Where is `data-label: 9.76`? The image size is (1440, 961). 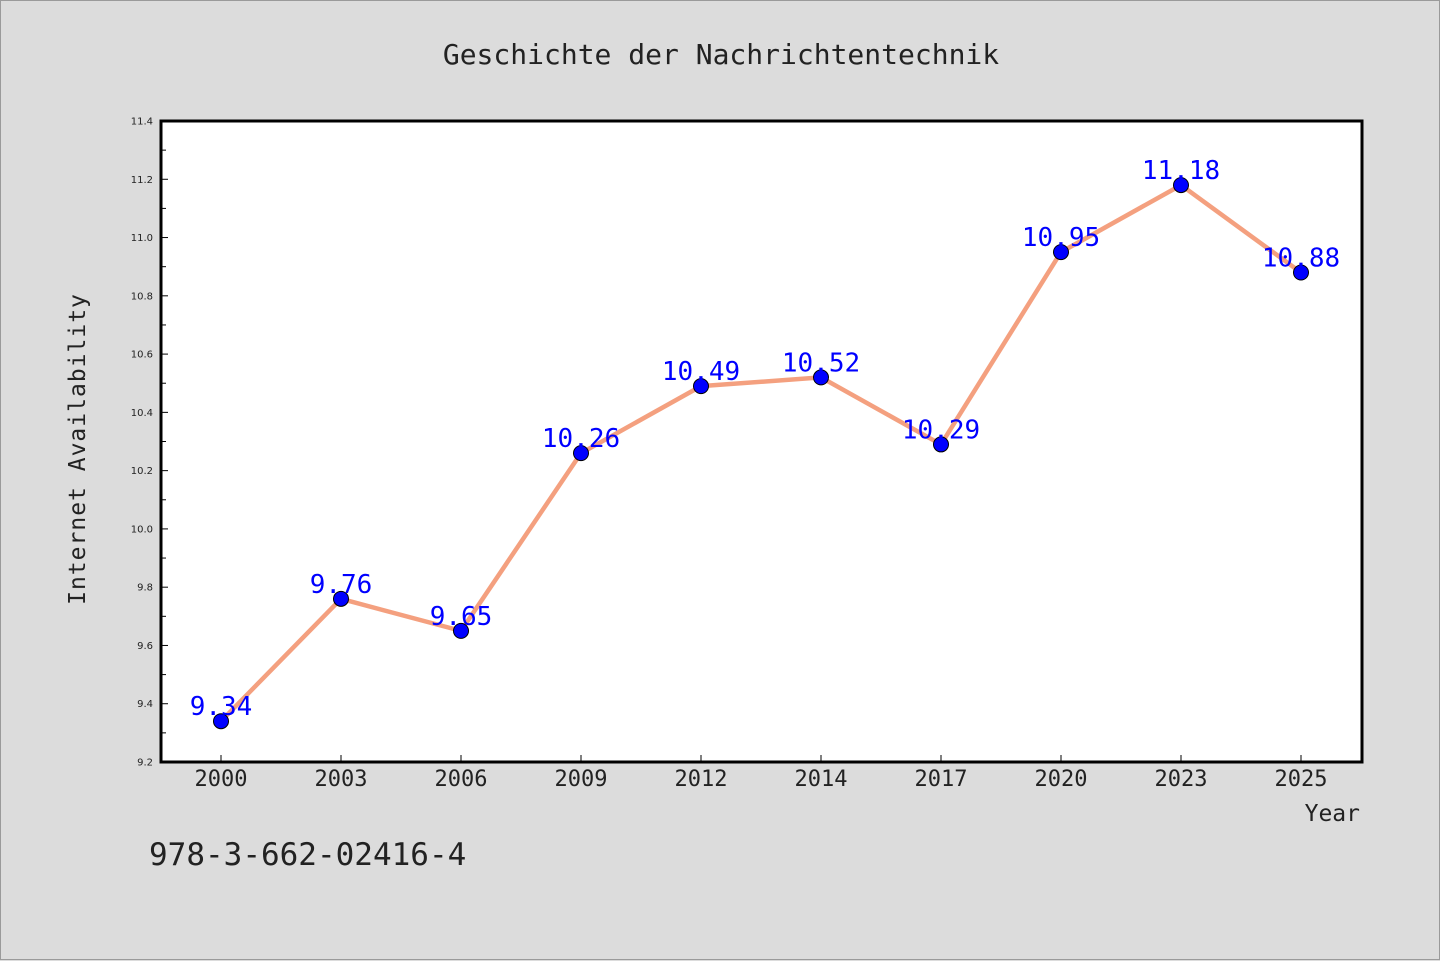 data-label: 9.76 is located at coordinates (341, 585).